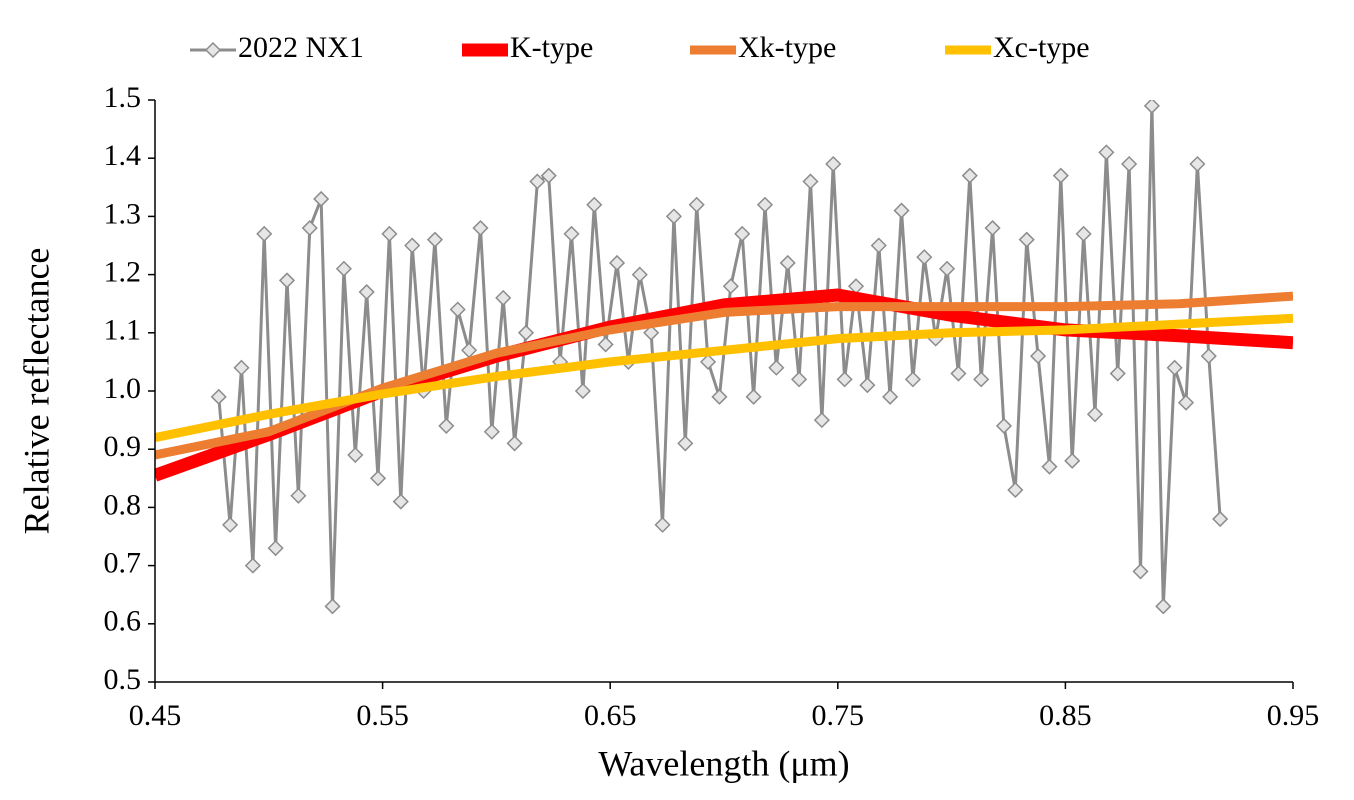 This screenshot has height=800, width=1354. What do you see at coordinates (301, 47) in the screenshot?
I see `legend-label: 2022 NX1` at bounding box center [301, 47].